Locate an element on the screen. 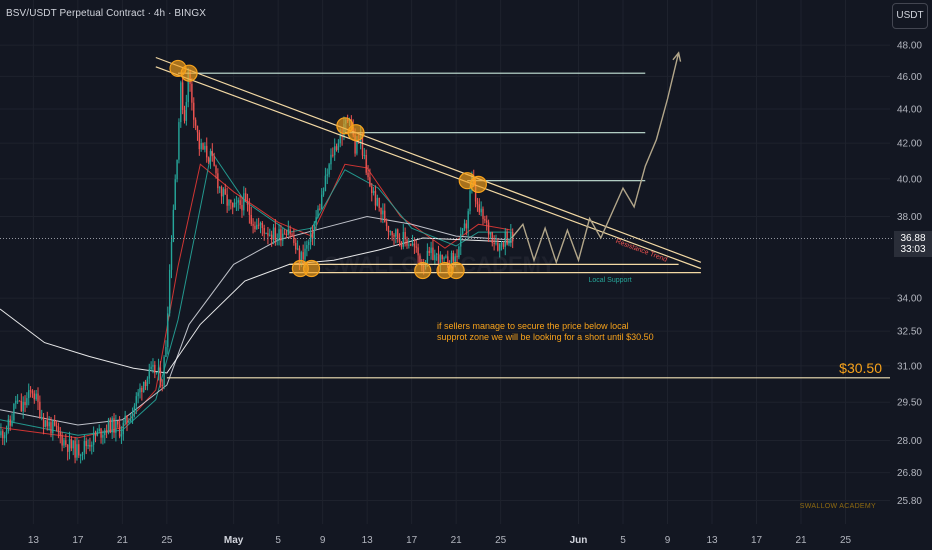 This screenshot has width=932, height=550. touch-point-marker is located at coordinates (189, 73).